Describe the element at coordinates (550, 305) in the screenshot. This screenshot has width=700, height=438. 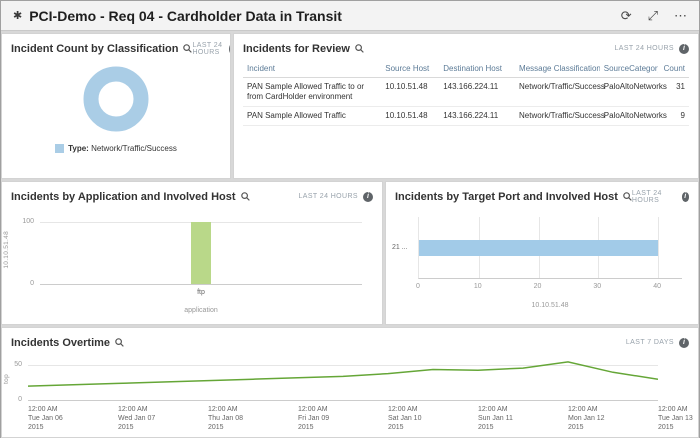
I see `x-axis-title: 10.10.51.48` at that location.